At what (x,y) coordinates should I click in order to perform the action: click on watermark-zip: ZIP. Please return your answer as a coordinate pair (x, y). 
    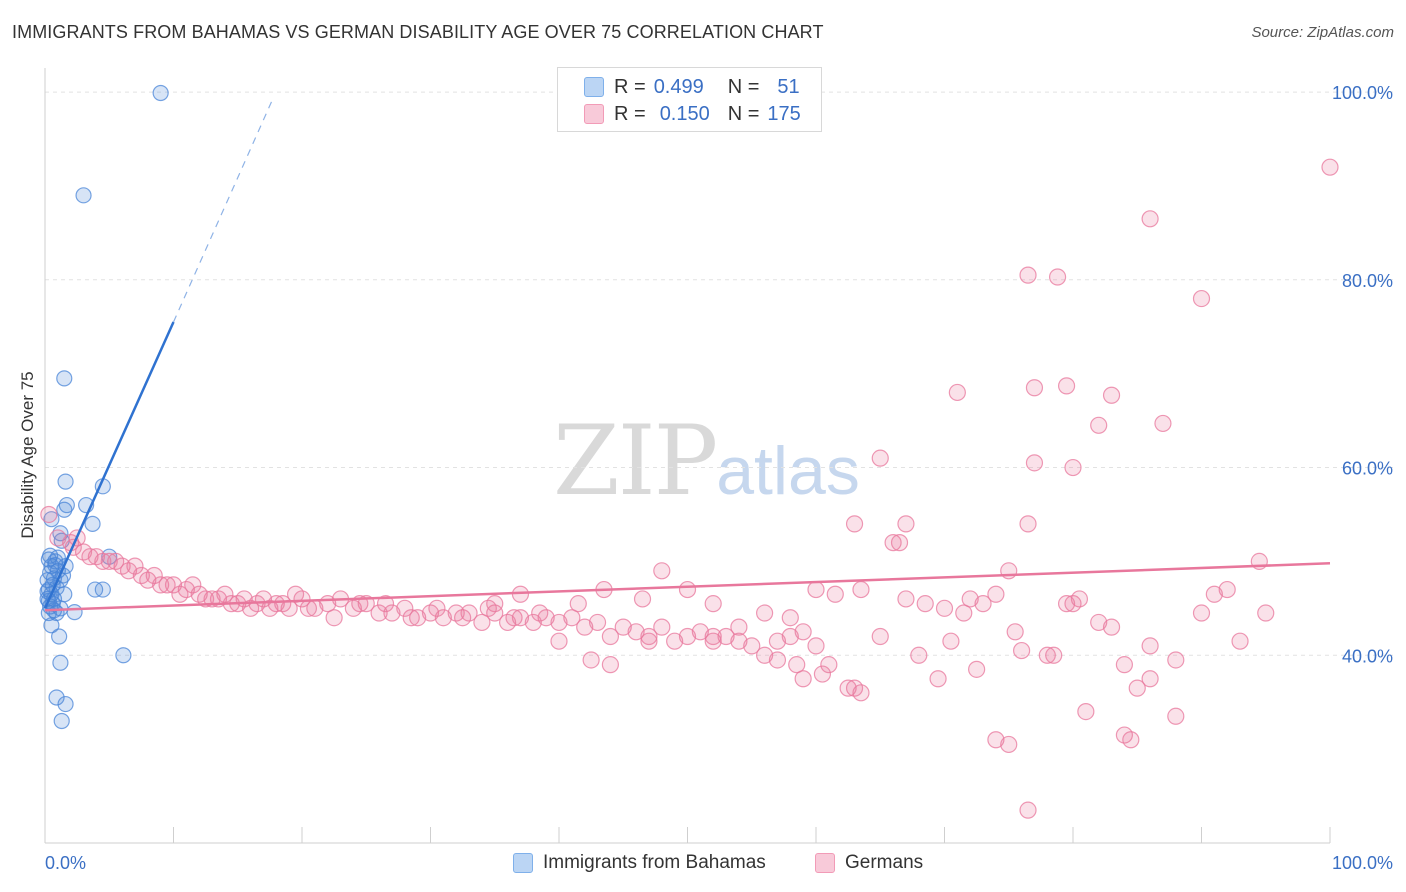
    Looking at the image, I should click on (635, 461).